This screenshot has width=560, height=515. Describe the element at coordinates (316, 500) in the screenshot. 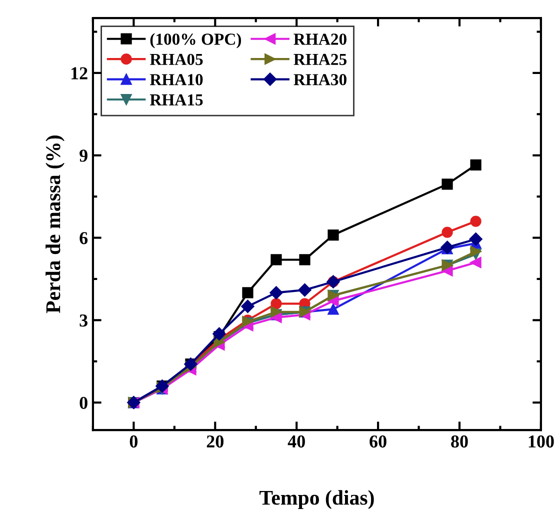

I see `x-axis-title: Tempo (dias)` at that location.